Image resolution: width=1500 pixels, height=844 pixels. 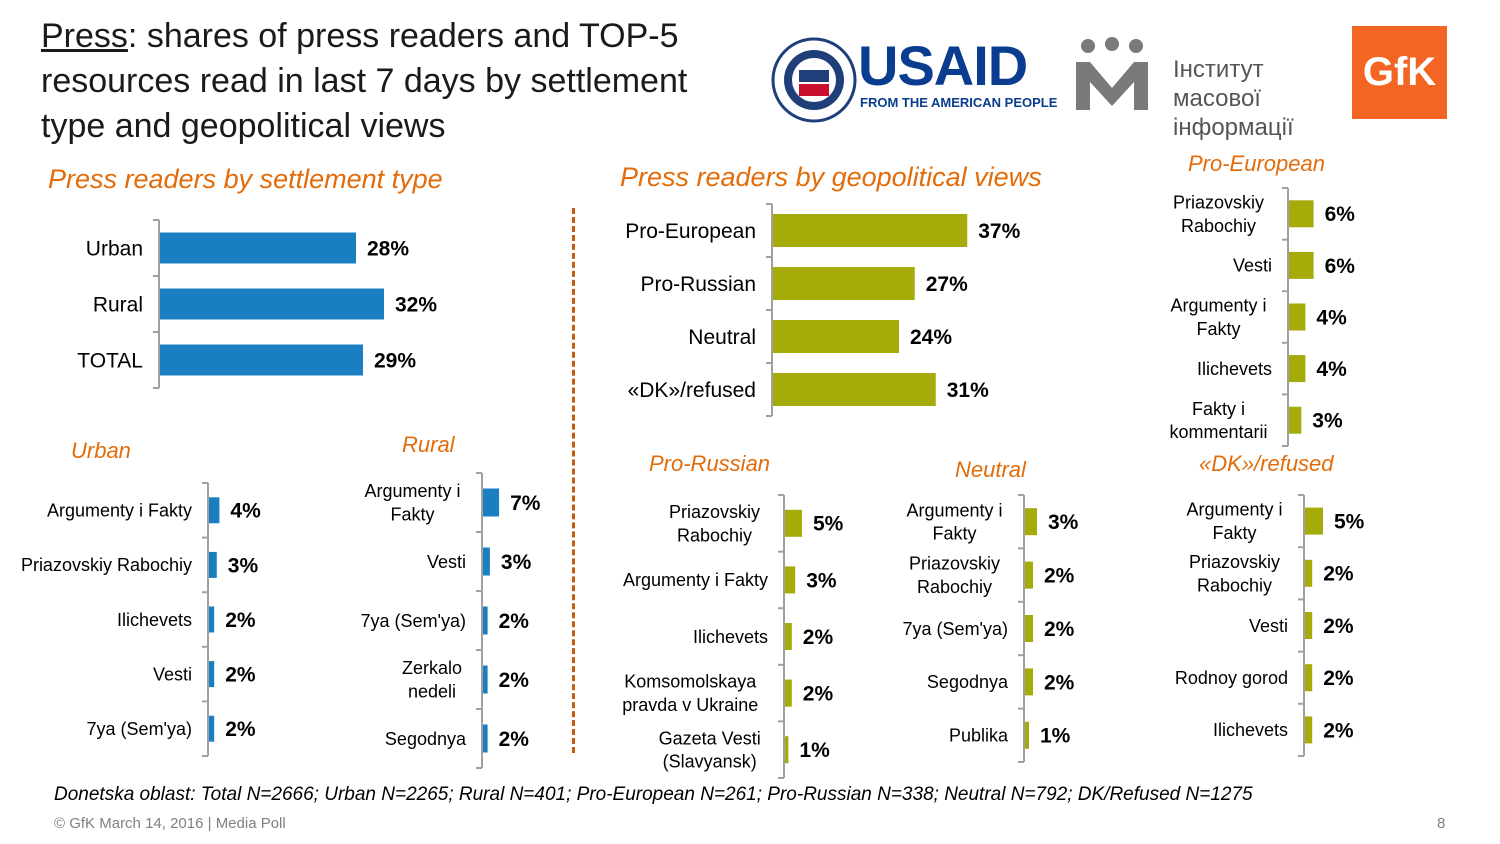 I want to click on rural-category-label: Vesti, so click(x=446, y=562).